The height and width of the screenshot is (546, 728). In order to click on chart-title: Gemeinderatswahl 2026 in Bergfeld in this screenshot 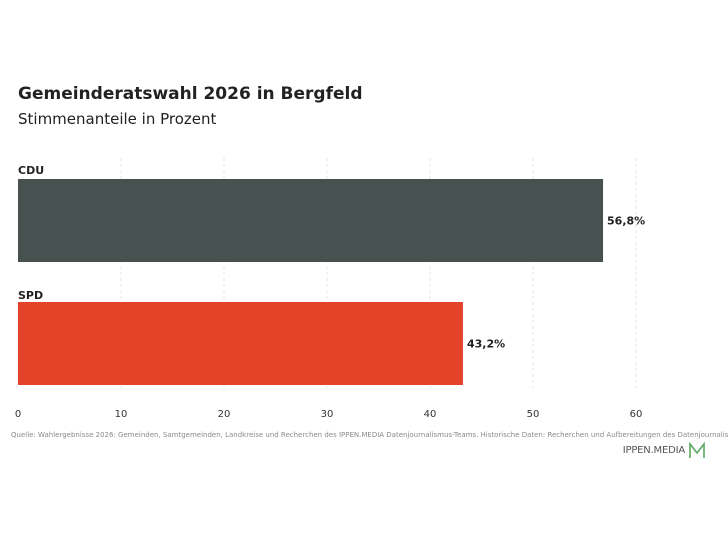, I will do `click(190, 94)`.